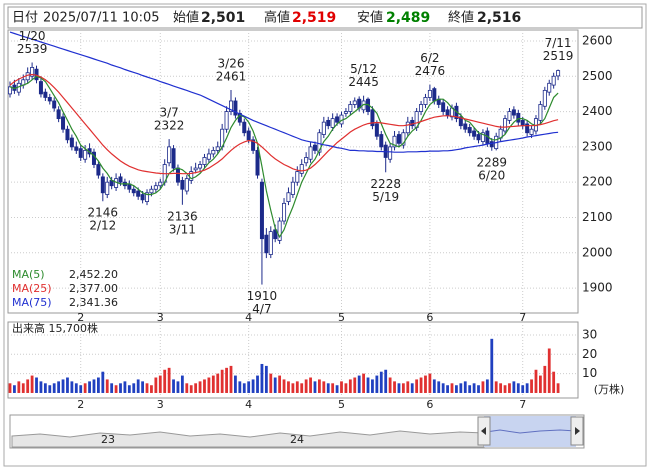 This screenshot has height=470, width=653. I want to click on annotation-value: 2445, so click(363, 82).